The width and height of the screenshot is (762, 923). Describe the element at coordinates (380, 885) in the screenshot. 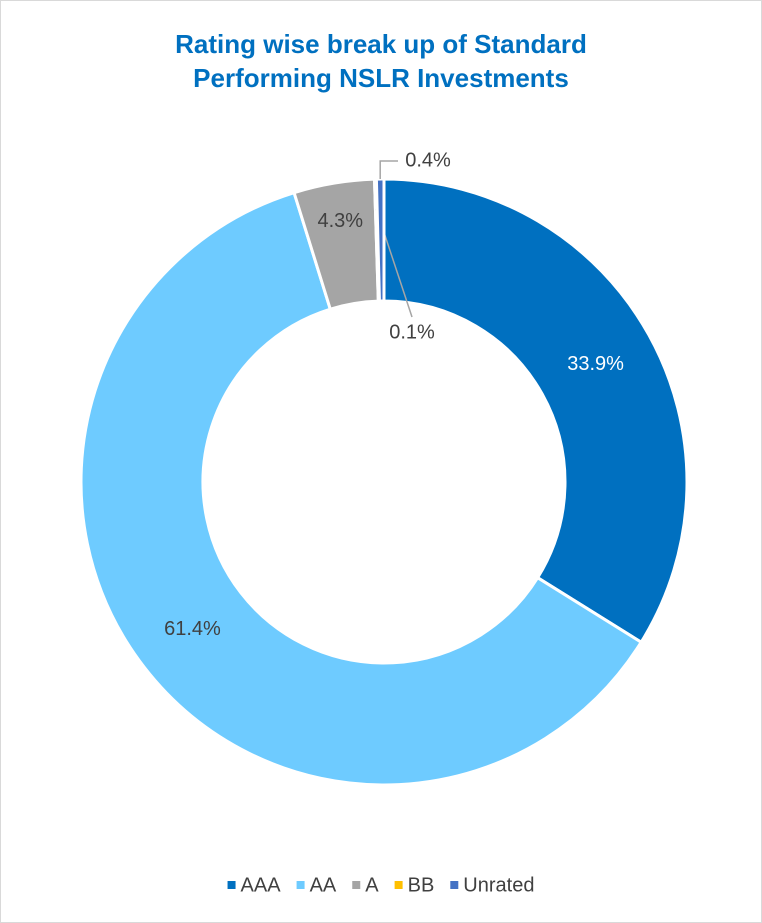

I see `legend: AAA AA A BB Unrated` at that location.